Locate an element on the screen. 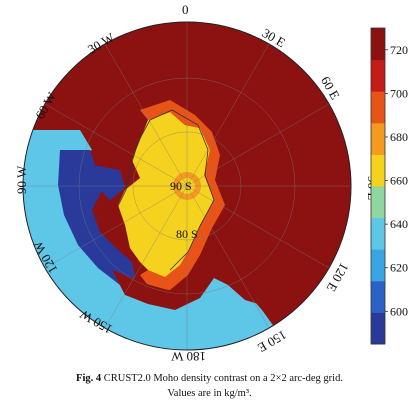 This screenshot has height=418, width=419. longitude-label-0: 0 is located at coordinates (185, 9).